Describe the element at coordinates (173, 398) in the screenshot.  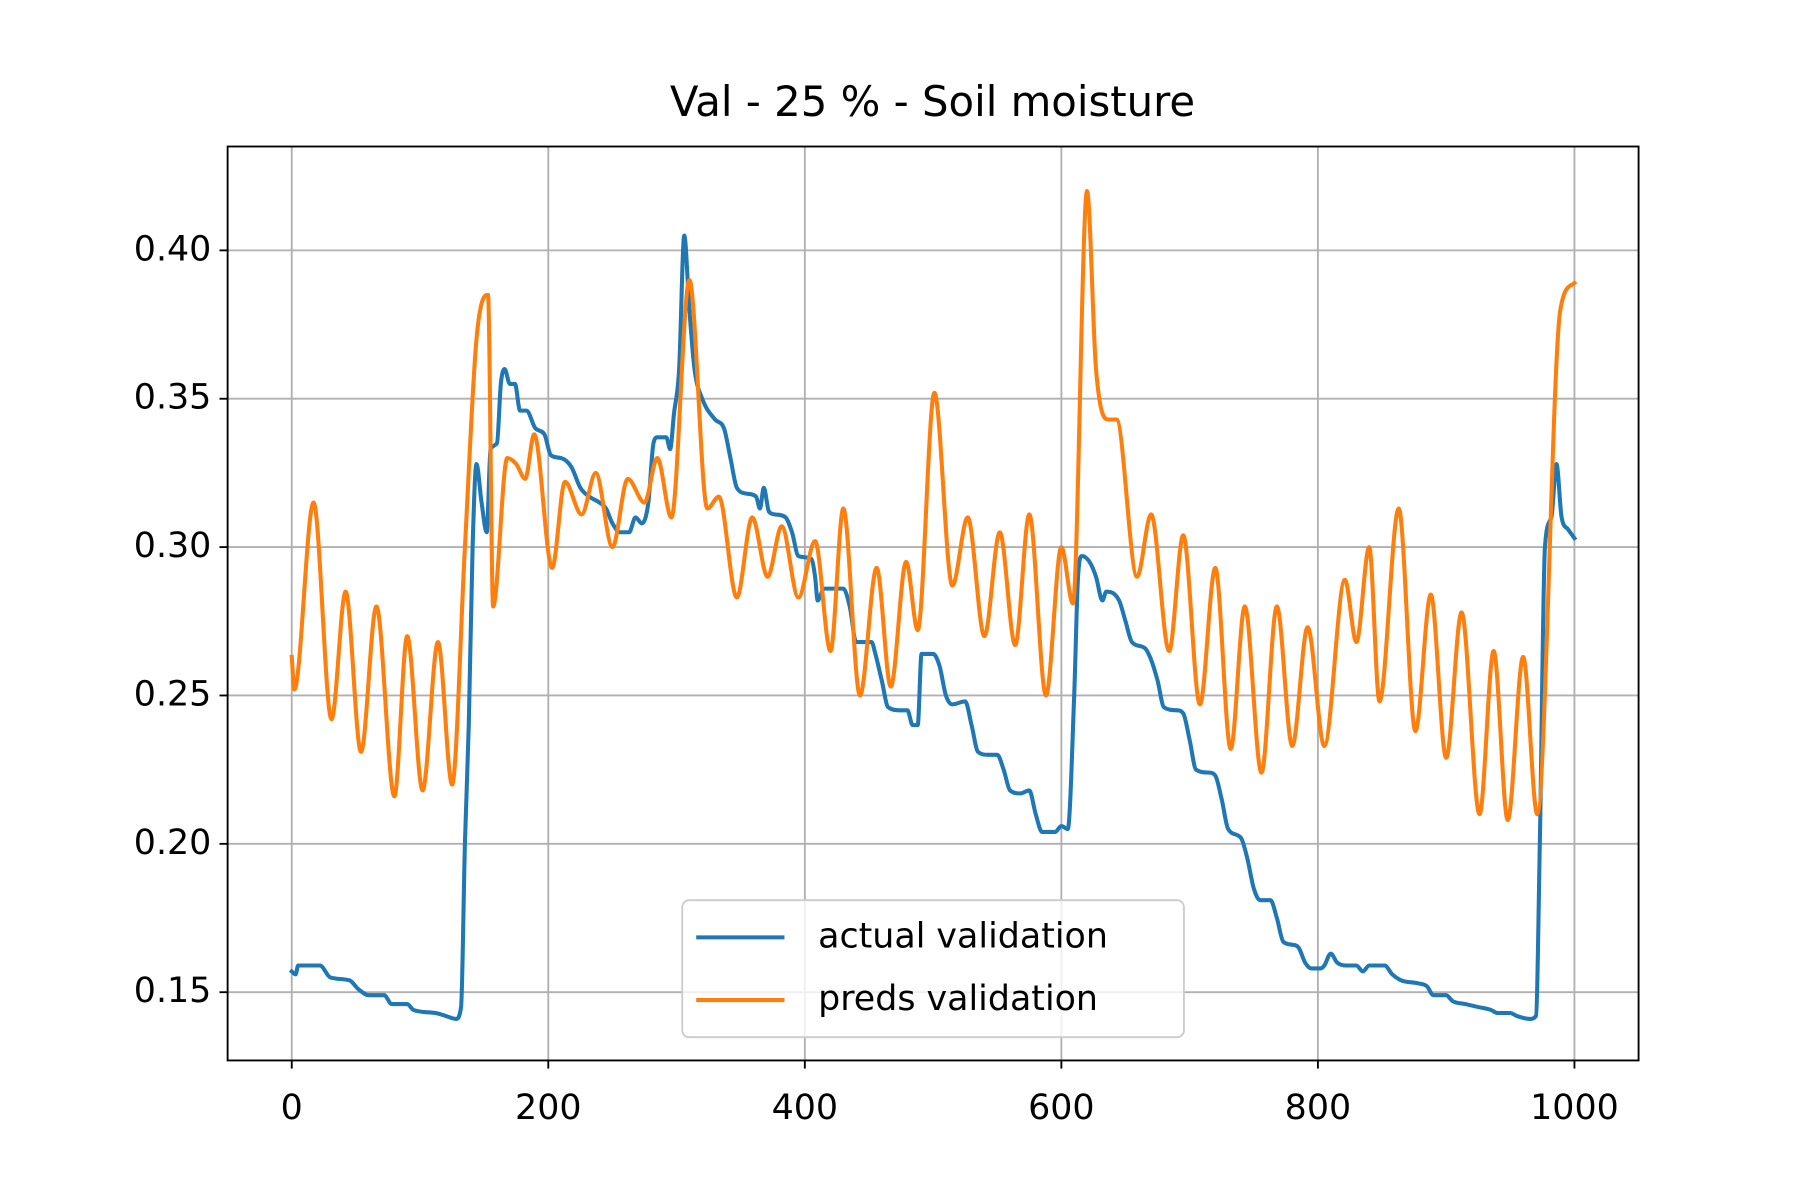
I see `y-tick-label: 0.35` at that location.